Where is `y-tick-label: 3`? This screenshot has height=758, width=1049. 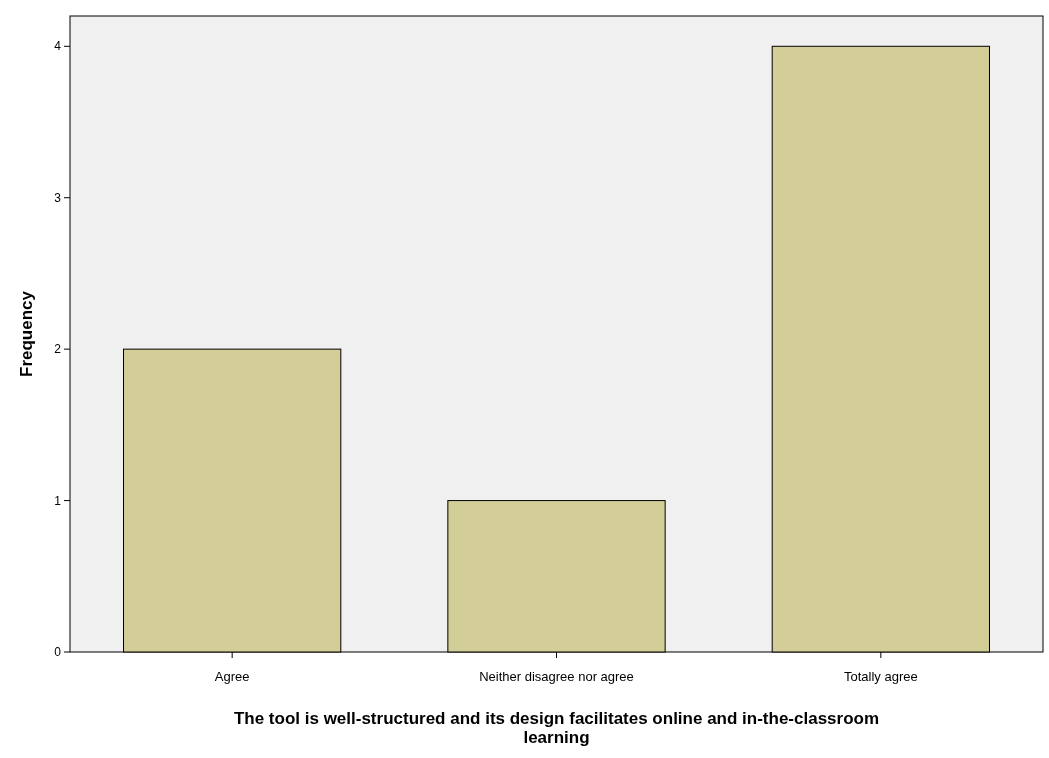 y-tick-label: 3 is located at coordinates (58, 197).